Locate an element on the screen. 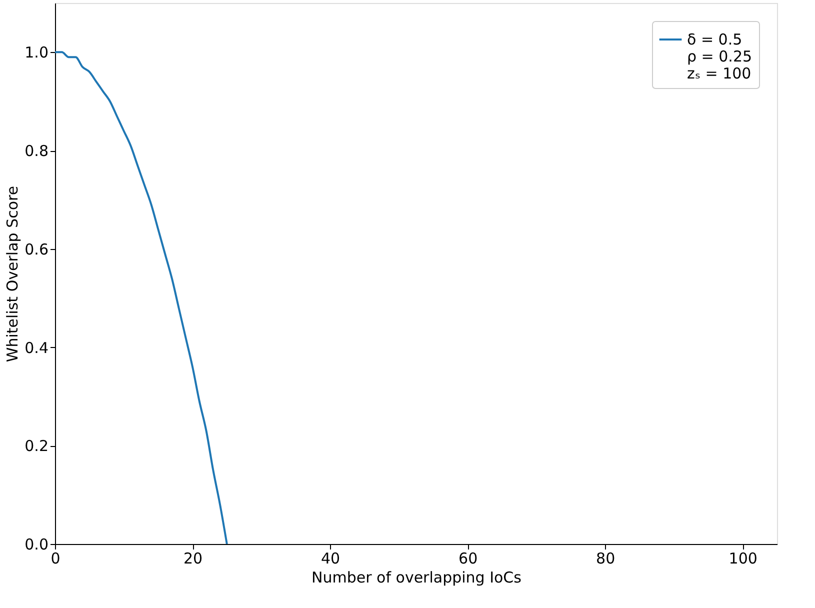 Image resolution: width=815 pixels, height=608 pixels. x-axis-title: Number of overlapping IoCs is located at coordinates (417, 577).